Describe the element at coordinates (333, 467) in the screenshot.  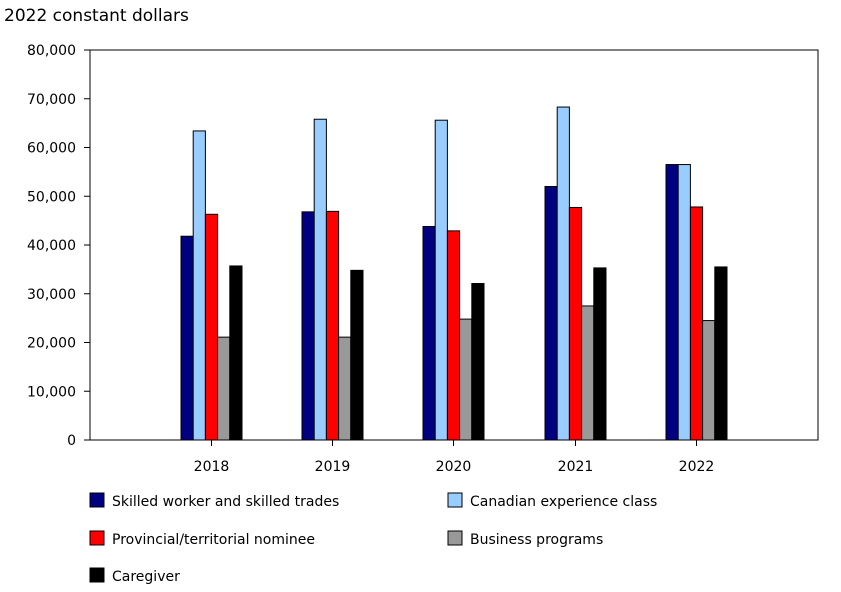
I see `x-tick-label: 2019` at that location.